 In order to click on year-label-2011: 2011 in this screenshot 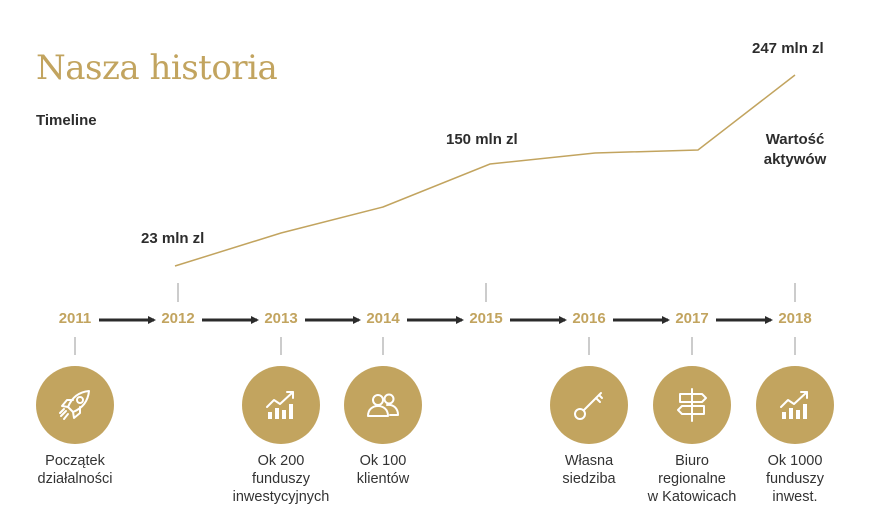, I will do `click(75, 318)`.